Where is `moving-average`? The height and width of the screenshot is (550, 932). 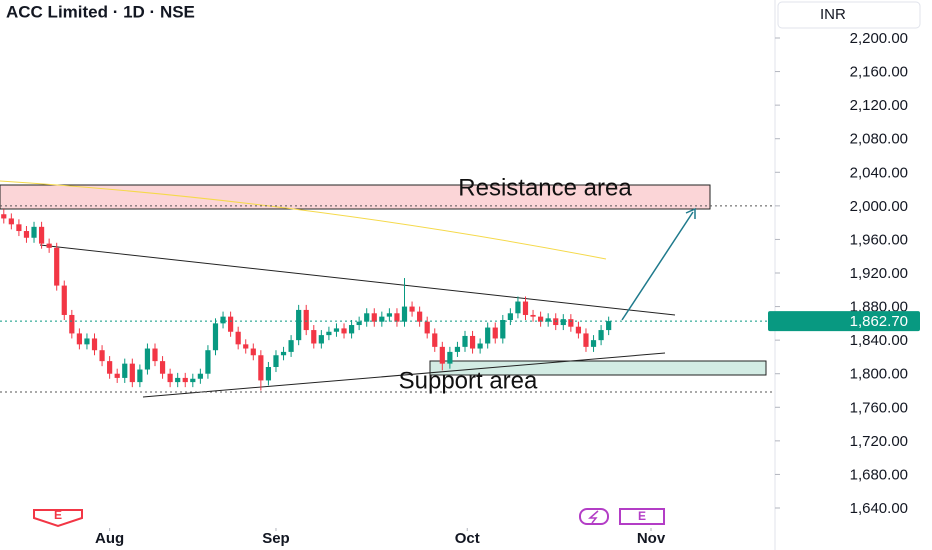 moving-average is located at coordinates (303, 220).